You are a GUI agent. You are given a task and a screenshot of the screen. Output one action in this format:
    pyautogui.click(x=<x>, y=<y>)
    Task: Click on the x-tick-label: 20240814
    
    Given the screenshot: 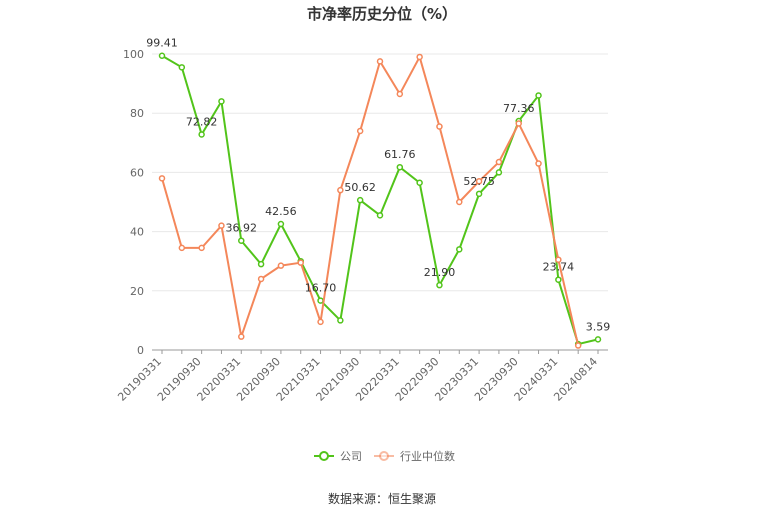 What is the action you would take?
    pyautogui.click(x=575, y=379)
    